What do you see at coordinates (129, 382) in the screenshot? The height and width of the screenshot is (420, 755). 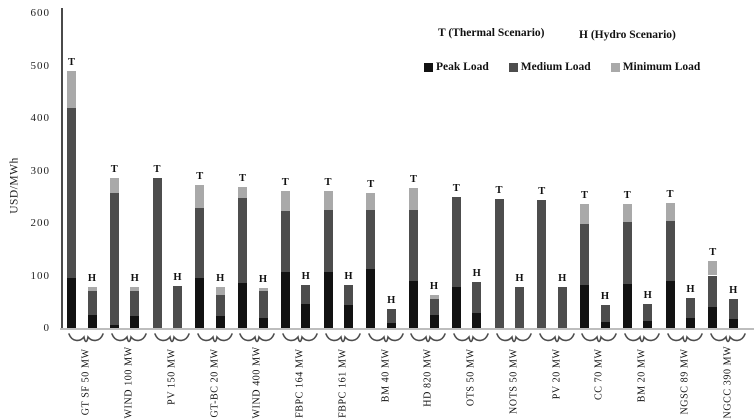 I see `category-label: WIND 100 MW` at bounding box center [129, 382].